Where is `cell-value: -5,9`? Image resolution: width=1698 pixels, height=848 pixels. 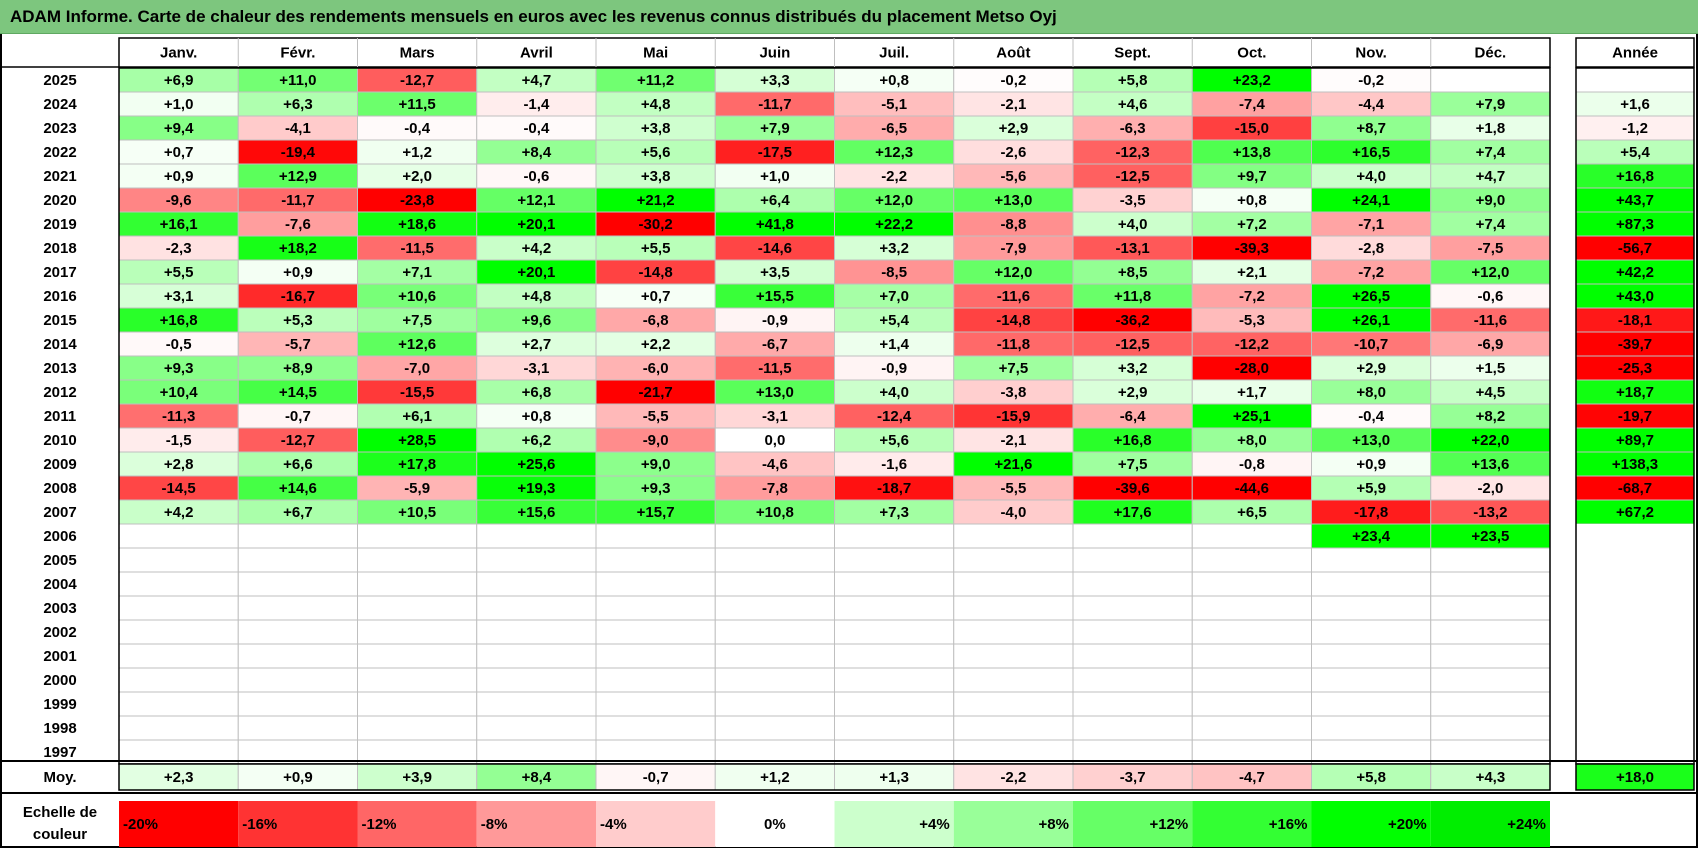
cell-value: -5,9 is located at coordinates (417, 488).